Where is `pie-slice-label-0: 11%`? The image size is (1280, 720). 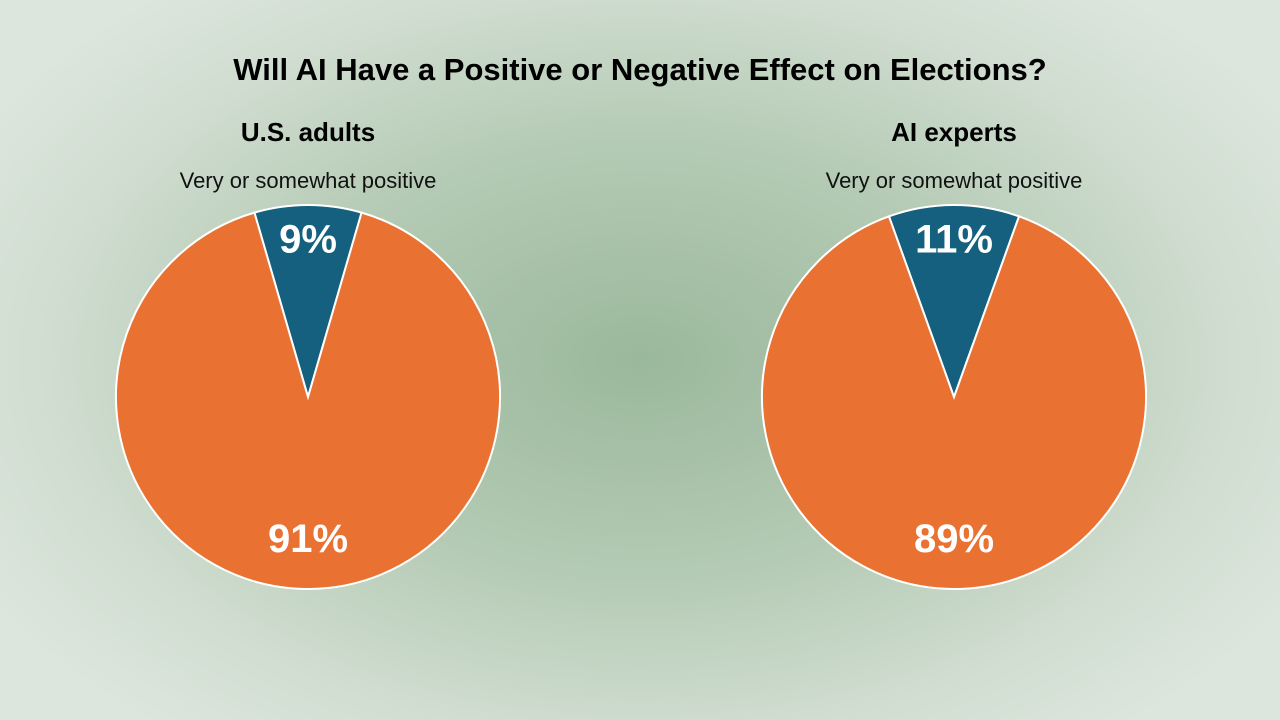
pie-slice-label-0: 11% is located at coordinates (954, 240).